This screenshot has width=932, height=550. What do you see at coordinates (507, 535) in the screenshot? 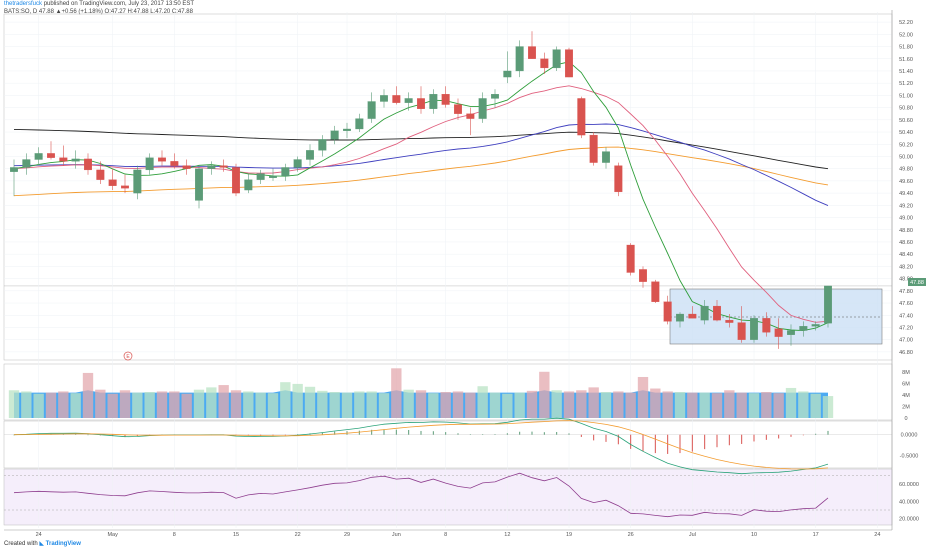
I see `time-tick-label: 12` at bounding box center [507, 535].